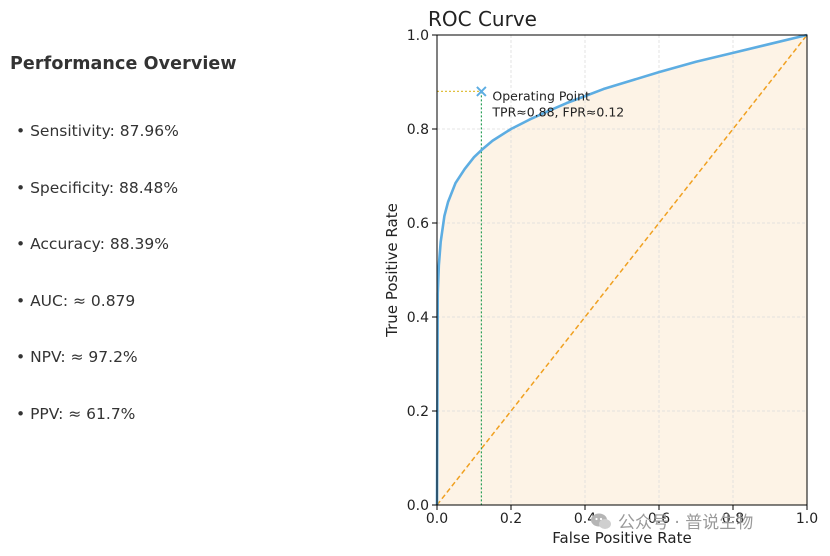 Image resolution: width=830 pixels, height=556 pixels. Describe the element at coordinates (97, 188) in the screenshot. I see `metric-specificity: • Specificity: 88.48%` at that location.